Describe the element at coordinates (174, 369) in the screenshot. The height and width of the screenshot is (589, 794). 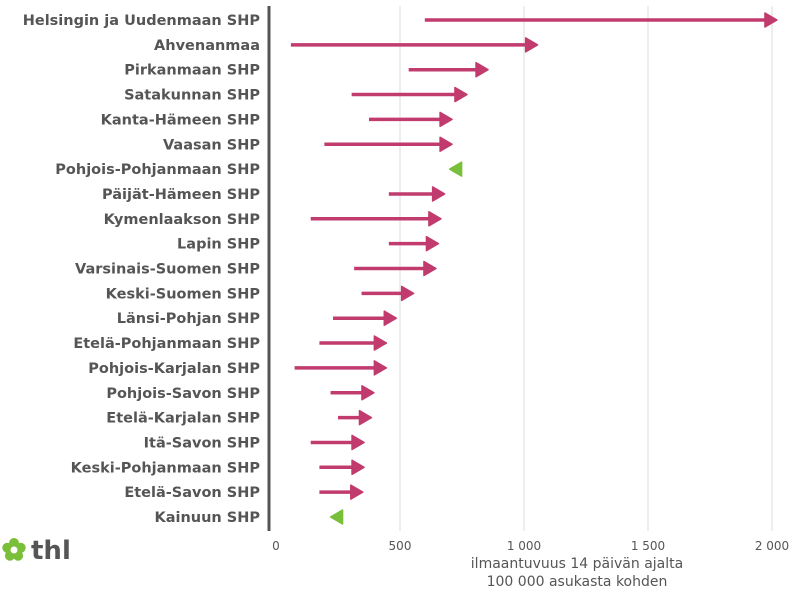
I see `category-label: Pohjois-Karjalan SHP` at that location.